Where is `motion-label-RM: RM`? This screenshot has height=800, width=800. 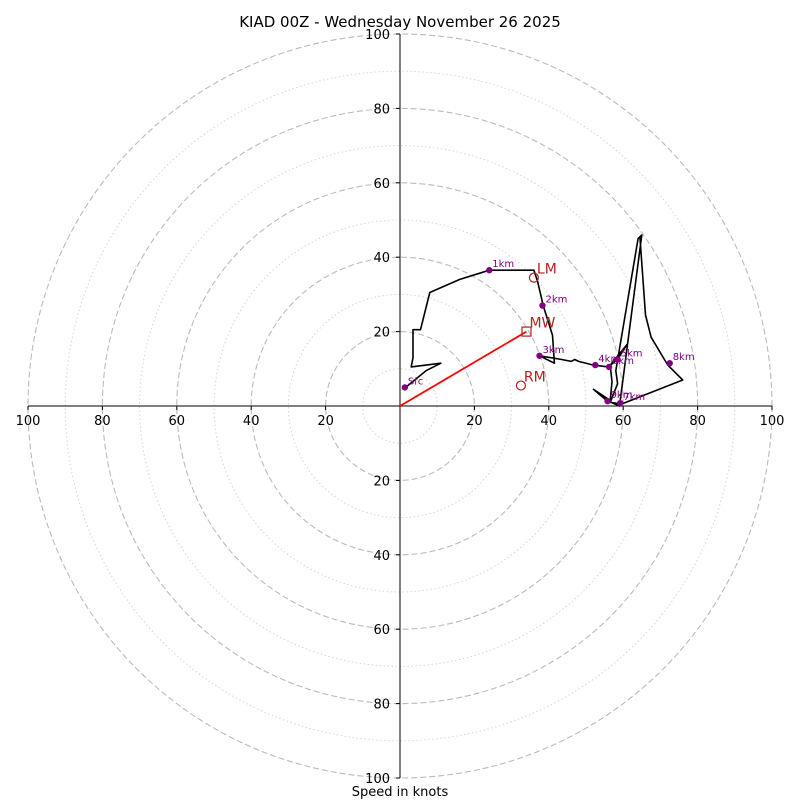 motion-label-RM: RM is located at coordinates (535, 378).